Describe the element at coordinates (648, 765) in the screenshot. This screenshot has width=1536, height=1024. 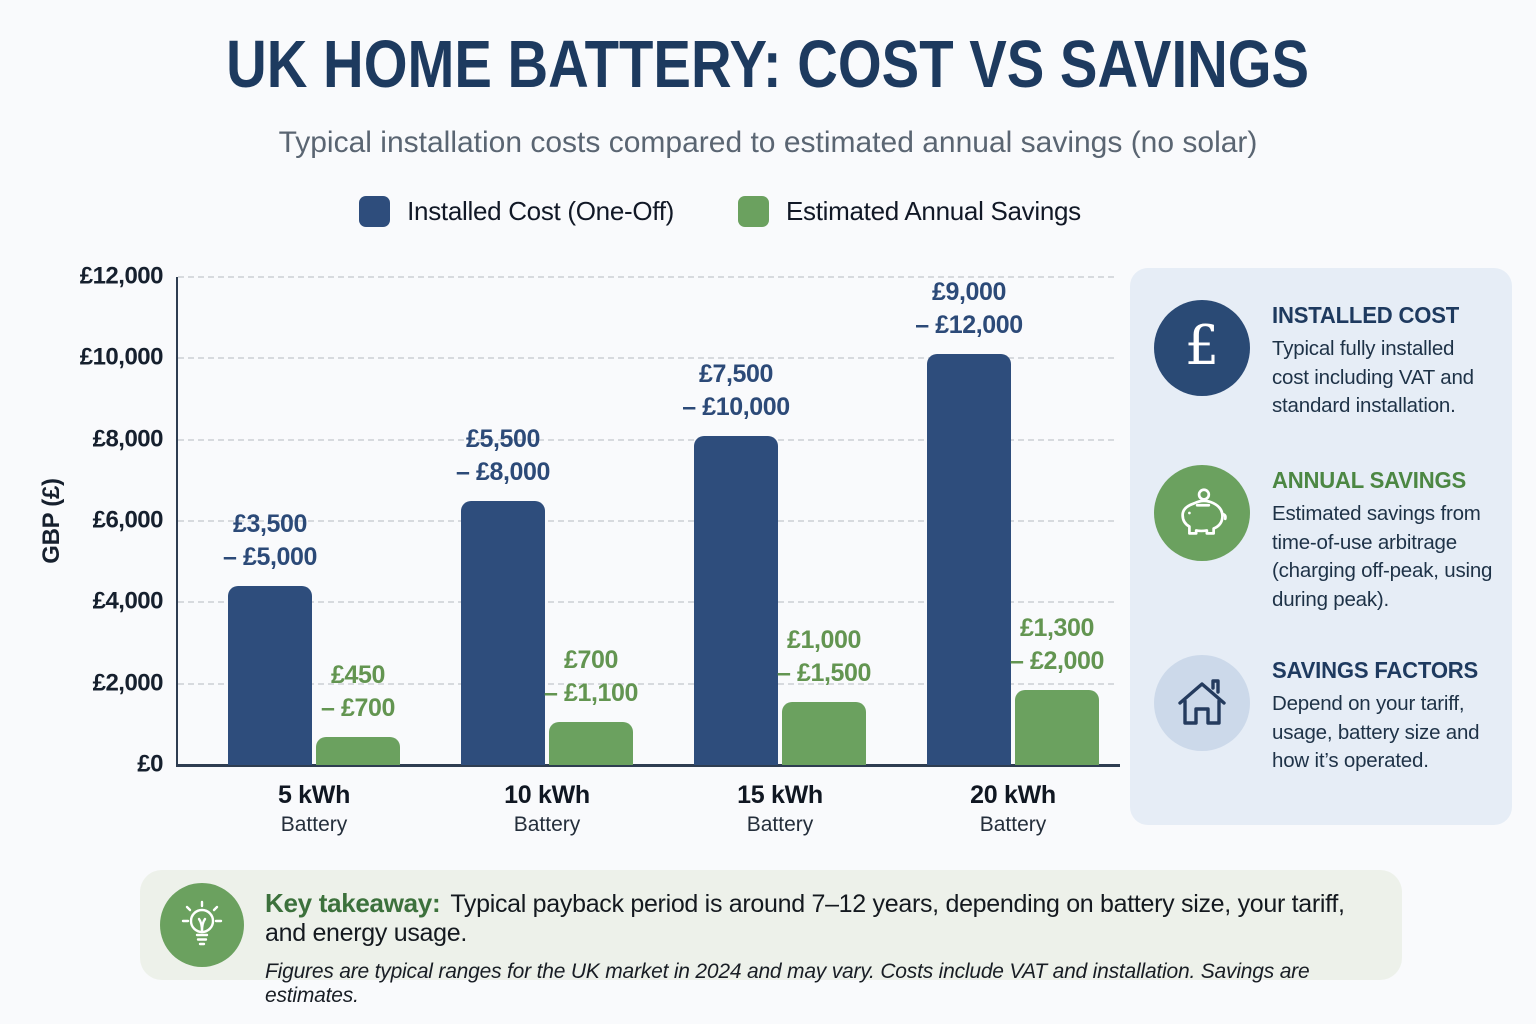
I see `x-axis-line` at that location.